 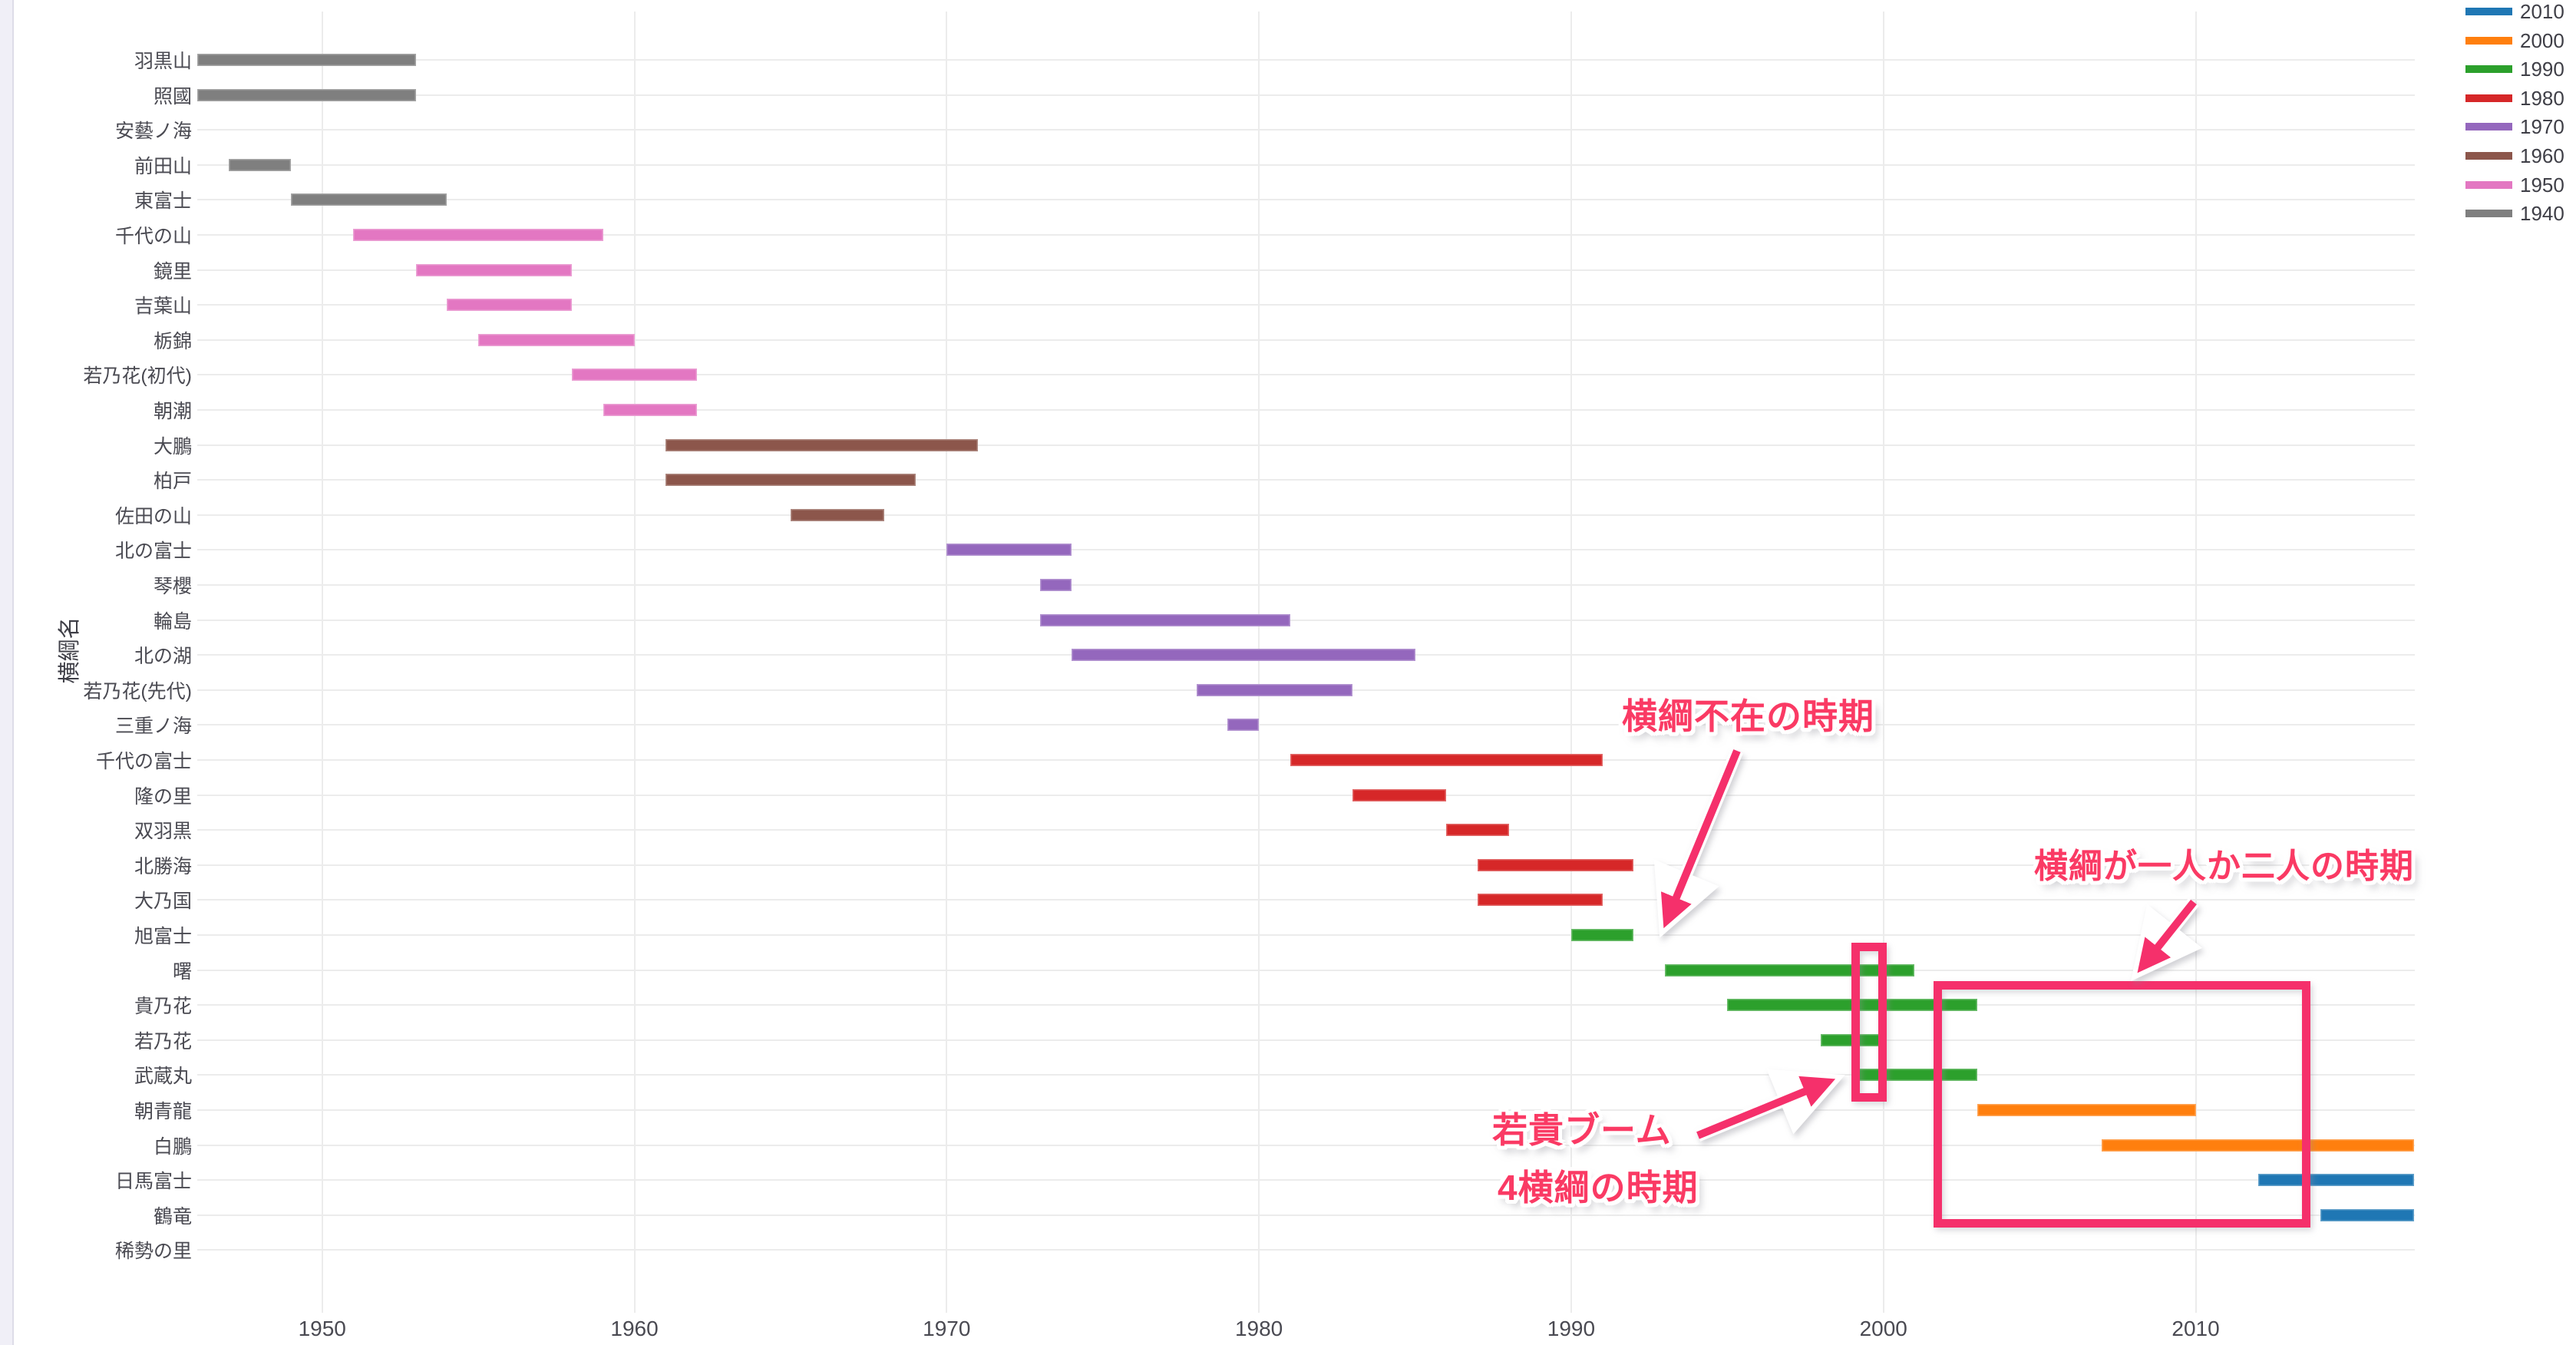 What do you see at coordinates (172, 482) in the screenshot?
I see `y-tick-label: 柏戸` at bounding box center [172, 482].